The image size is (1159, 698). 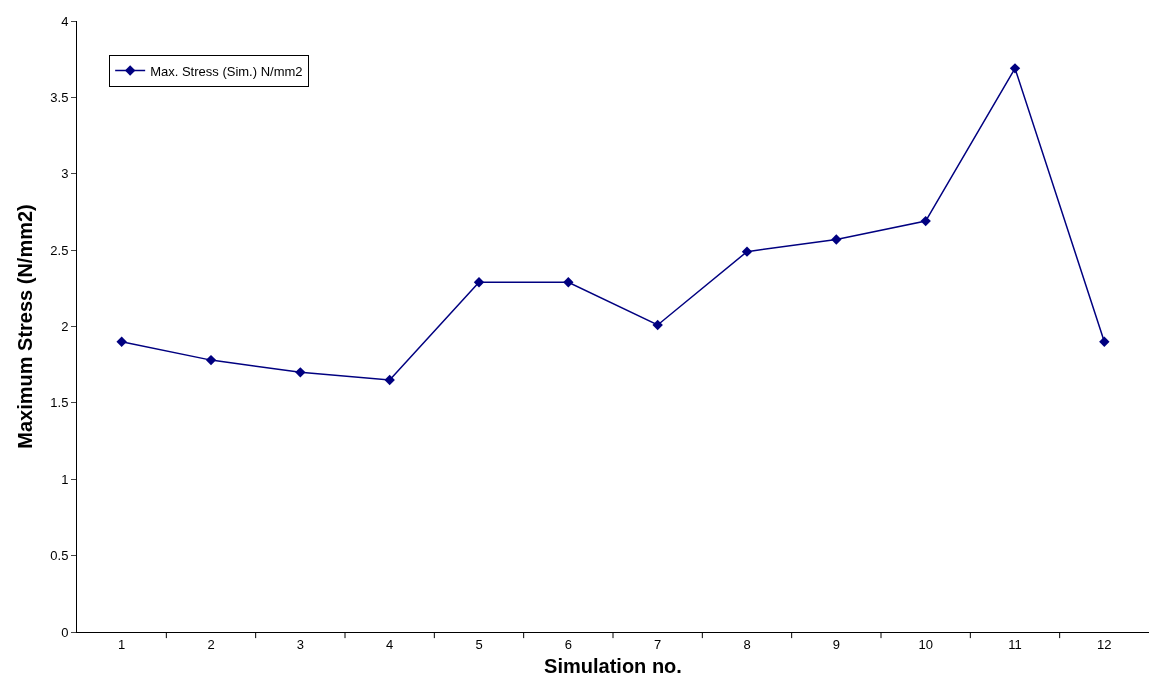 I want to click on x-tick-label: 9, so click(x=836, y=644).